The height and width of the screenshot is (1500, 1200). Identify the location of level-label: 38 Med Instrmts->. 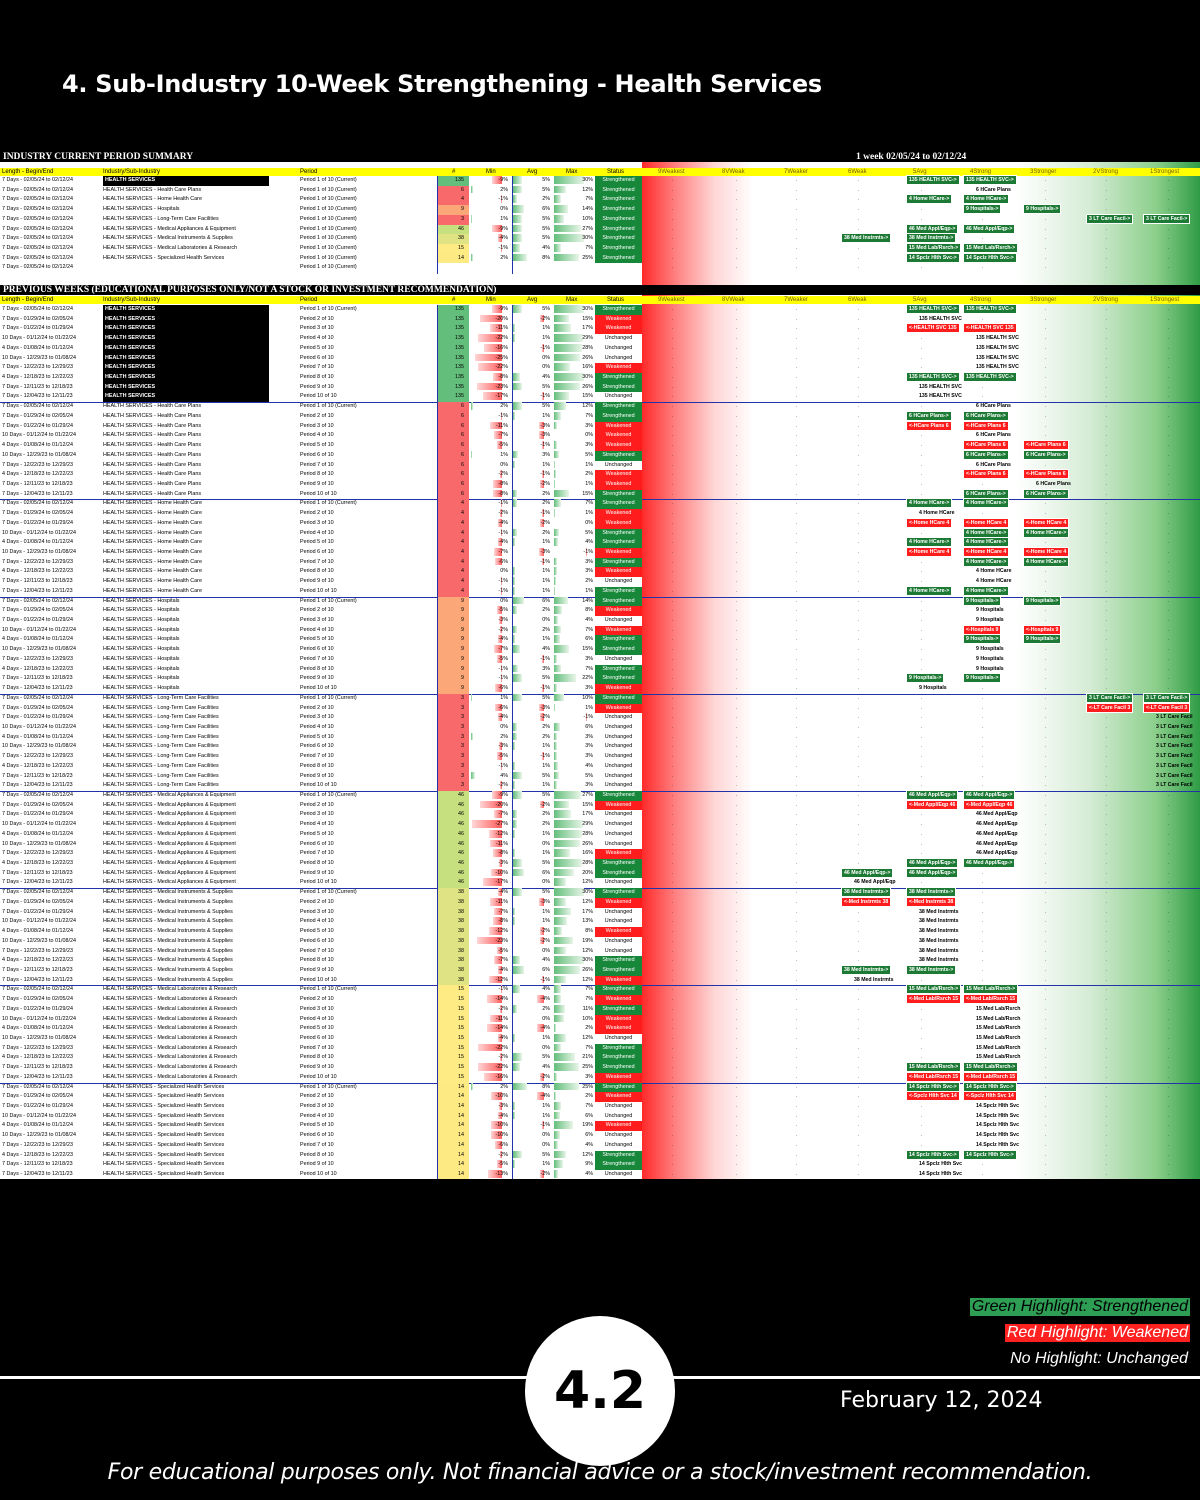
(866, 892).